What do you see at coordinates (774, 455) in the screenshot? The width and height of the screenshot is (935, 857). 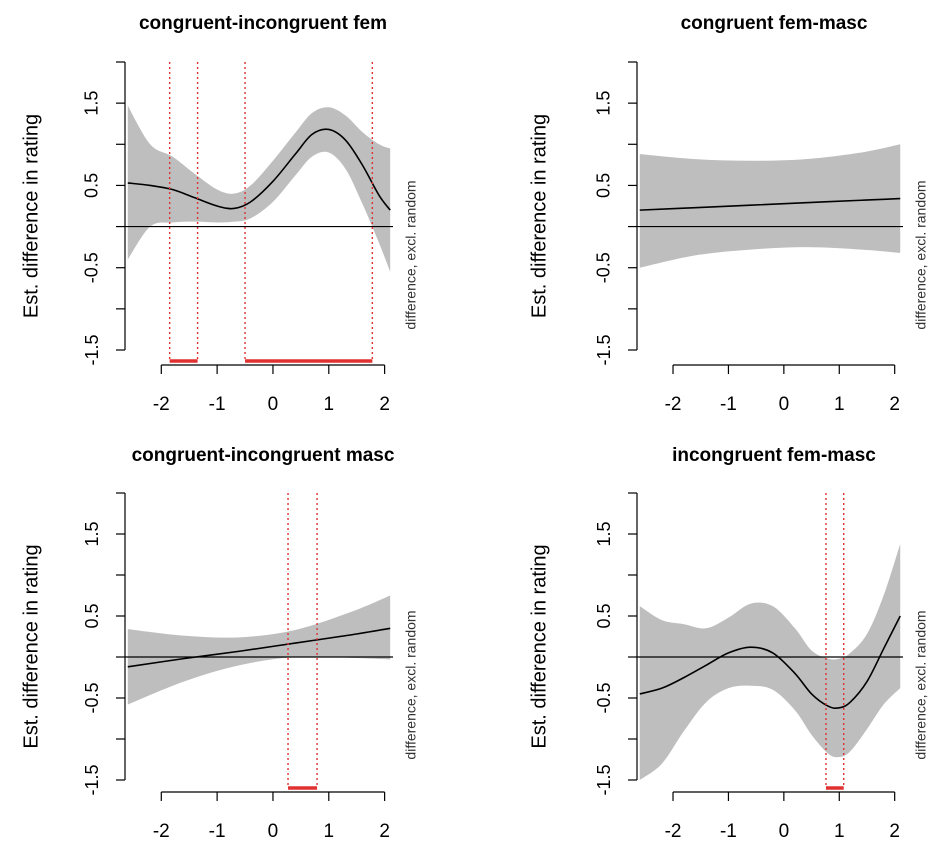 I see `panel-title: incongruent fem-masc` at bounding box center [774, 455].